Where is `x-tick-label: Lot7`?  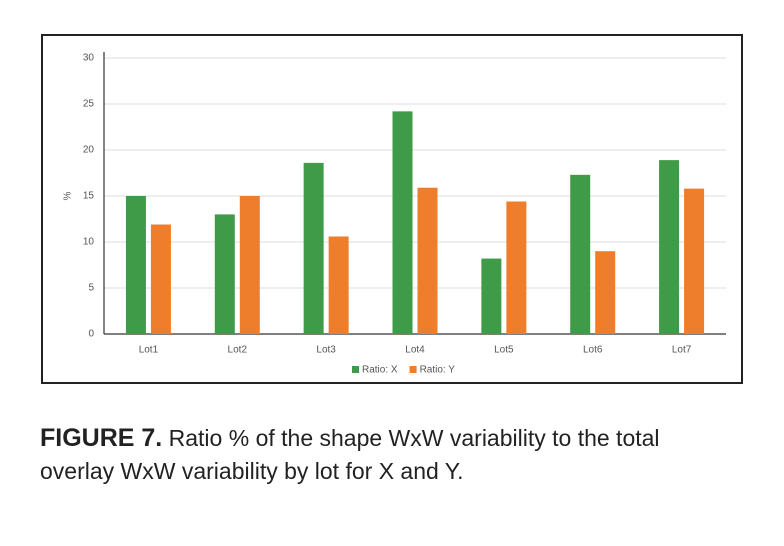 x-tick-label: Lot7 is located at coordinates (682, 350).